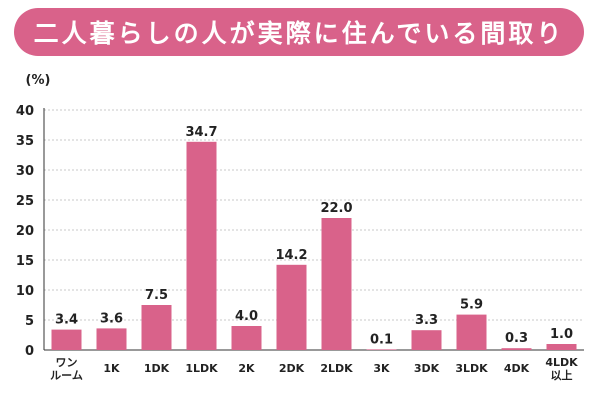 The height and width of the screenshot is (414, 600). What do you see at coordinates (25, 141) in the screenshot?
I see `y-tick-label: 35` at bounding box center [25, 141].